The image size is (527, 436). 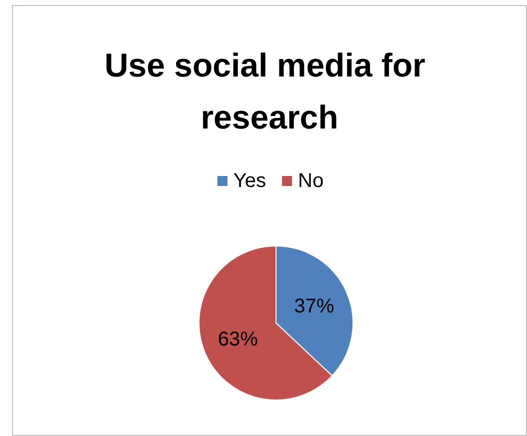 I want to click on legend-label: No, so click(x=311, y=181).